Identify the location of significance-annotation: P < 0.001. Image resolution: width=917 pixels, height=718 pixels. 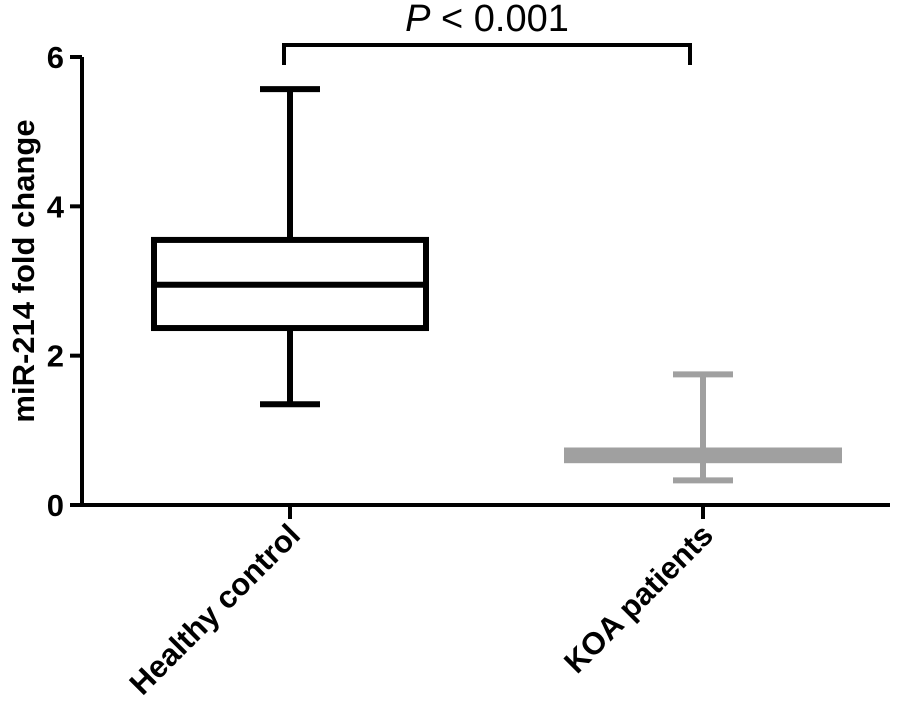
(487, 32).